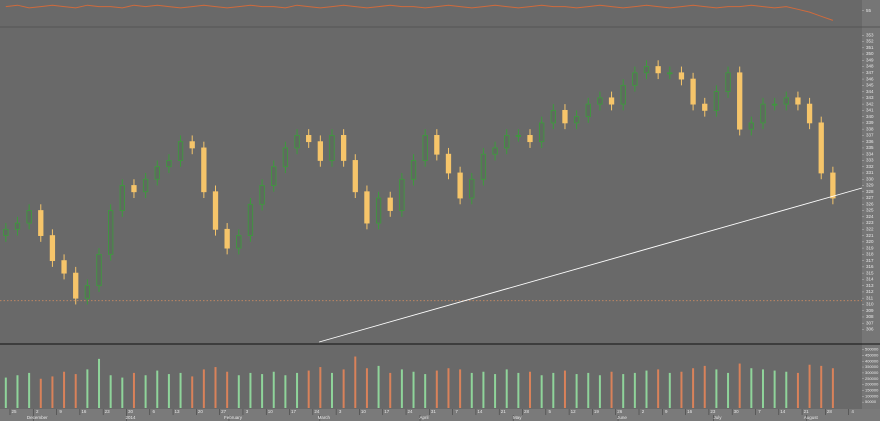  Describe the element at coordinates (872, 378) in the screenshot. I see `y-tick-label: 250000` at that location.